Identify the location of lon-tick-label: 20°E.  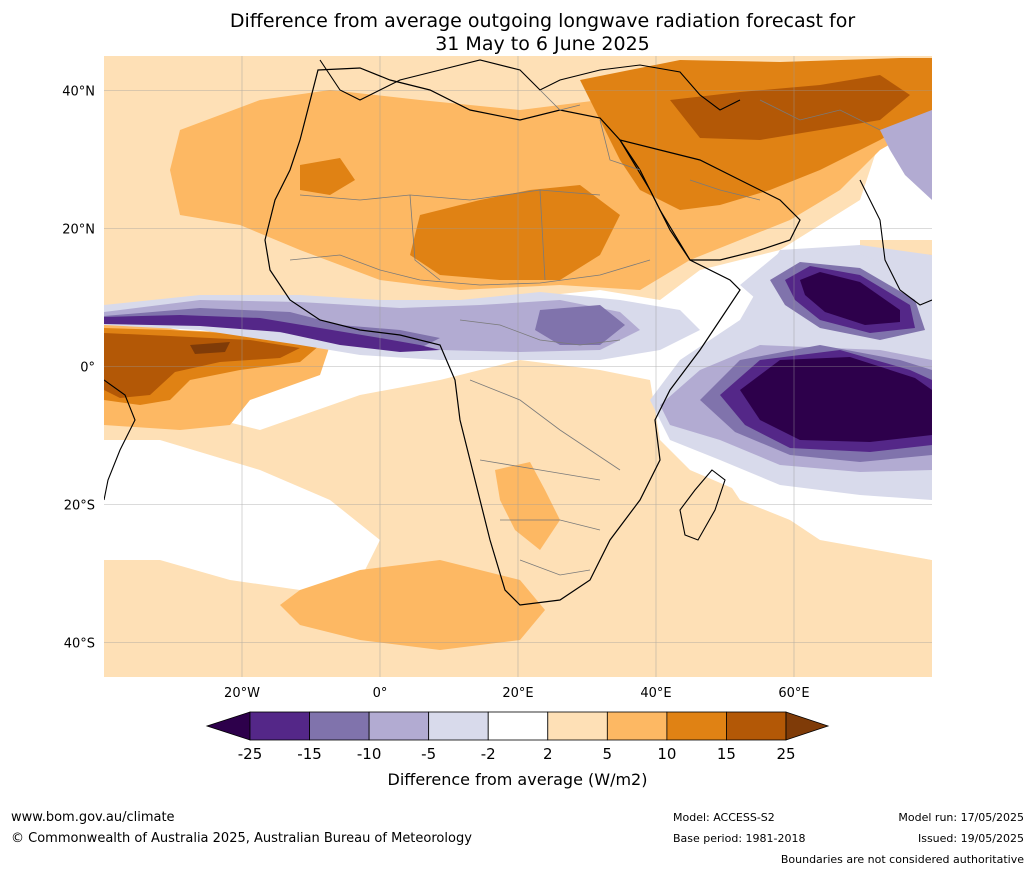
(517, 693).